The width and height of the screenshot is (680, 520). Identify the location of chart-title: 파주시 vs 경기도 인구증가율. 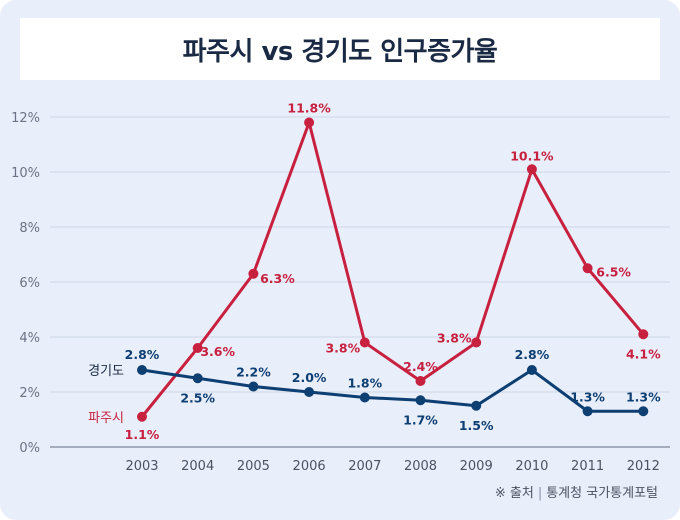
(340, 51).